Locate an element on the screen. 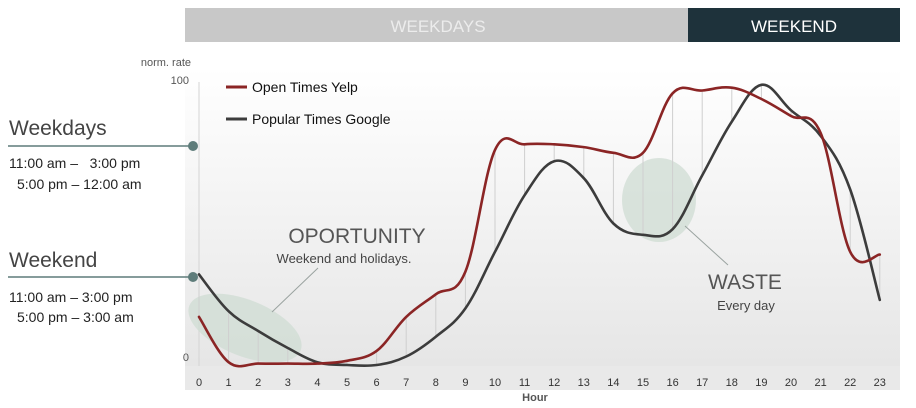  opportunity-title: OPORTUNITY is located at coordinates (356, 236).